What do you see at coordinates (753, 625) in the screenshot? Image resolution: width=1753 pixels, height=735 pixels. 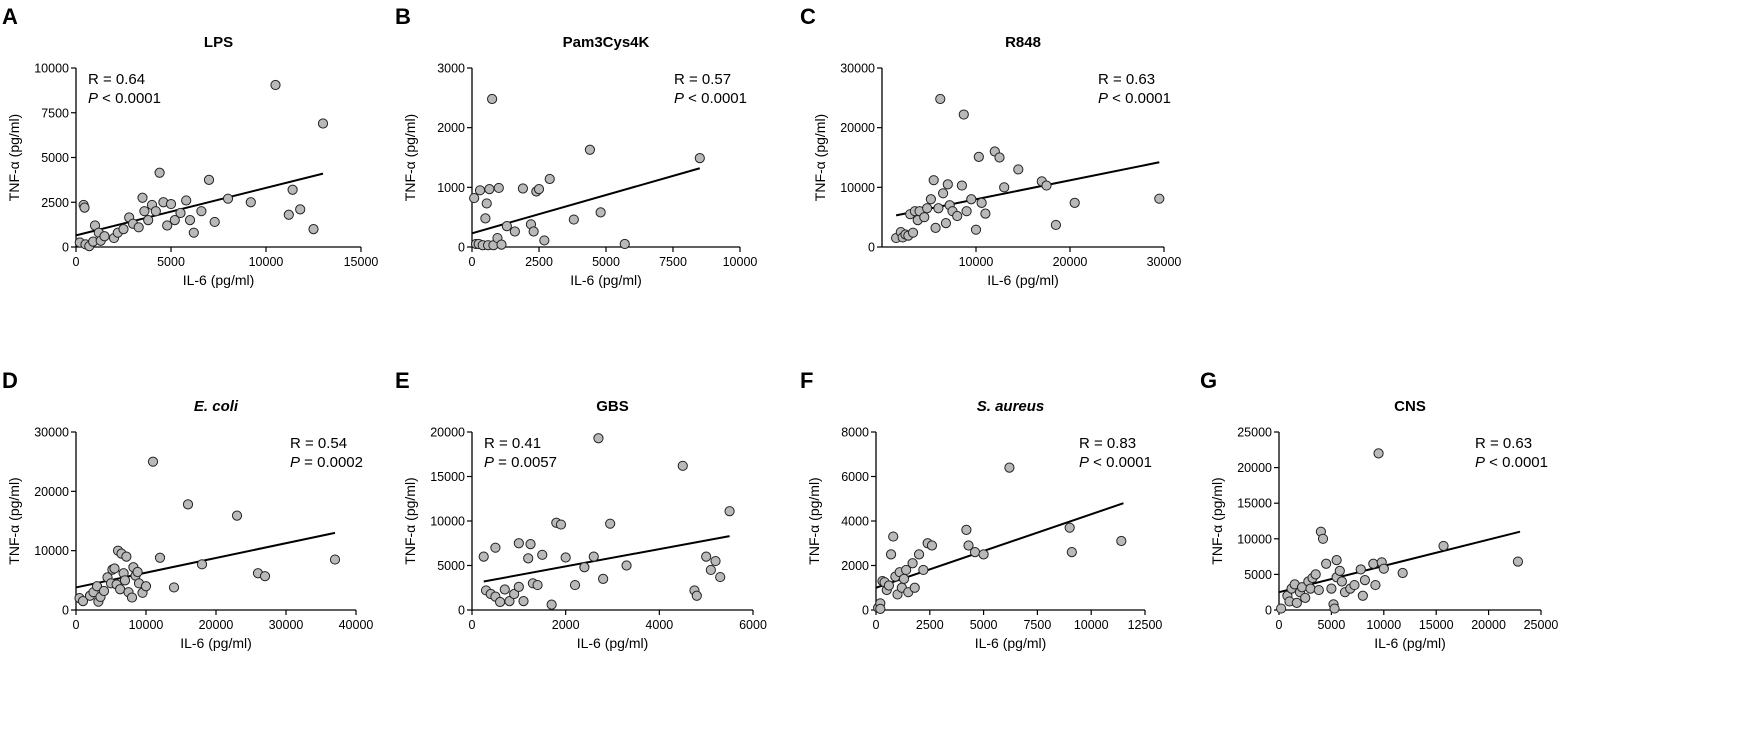 I see `x-tick-label: 6000` at bounding box center [753, 625].